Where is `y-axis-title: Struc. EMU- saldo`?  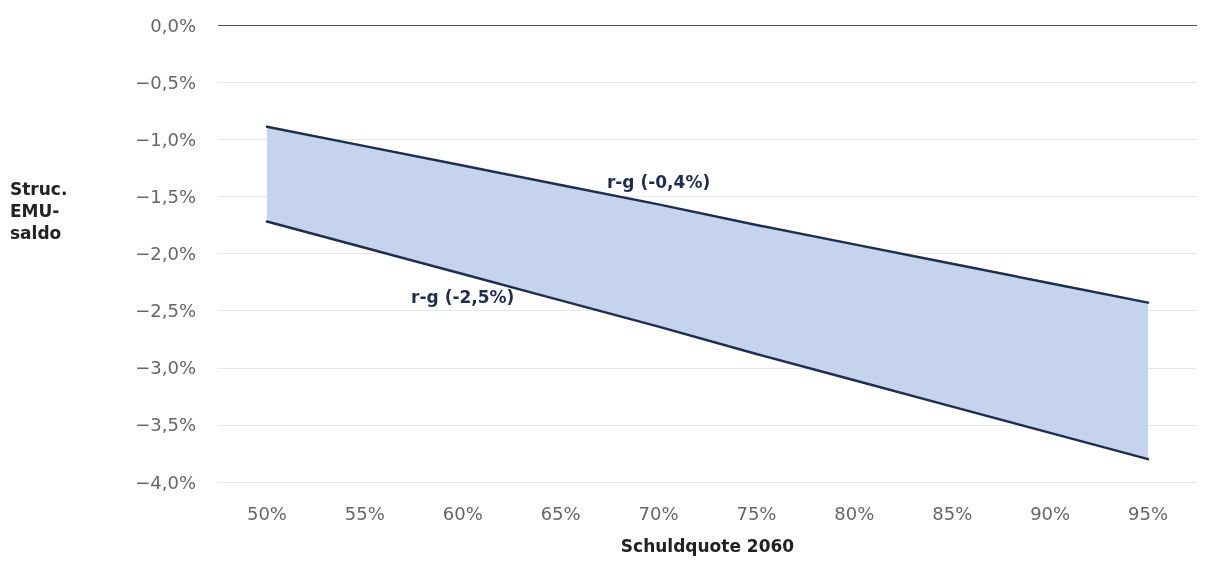 y-axis-title: Struc. EMU- saldo is located at coordinates (39, 211).